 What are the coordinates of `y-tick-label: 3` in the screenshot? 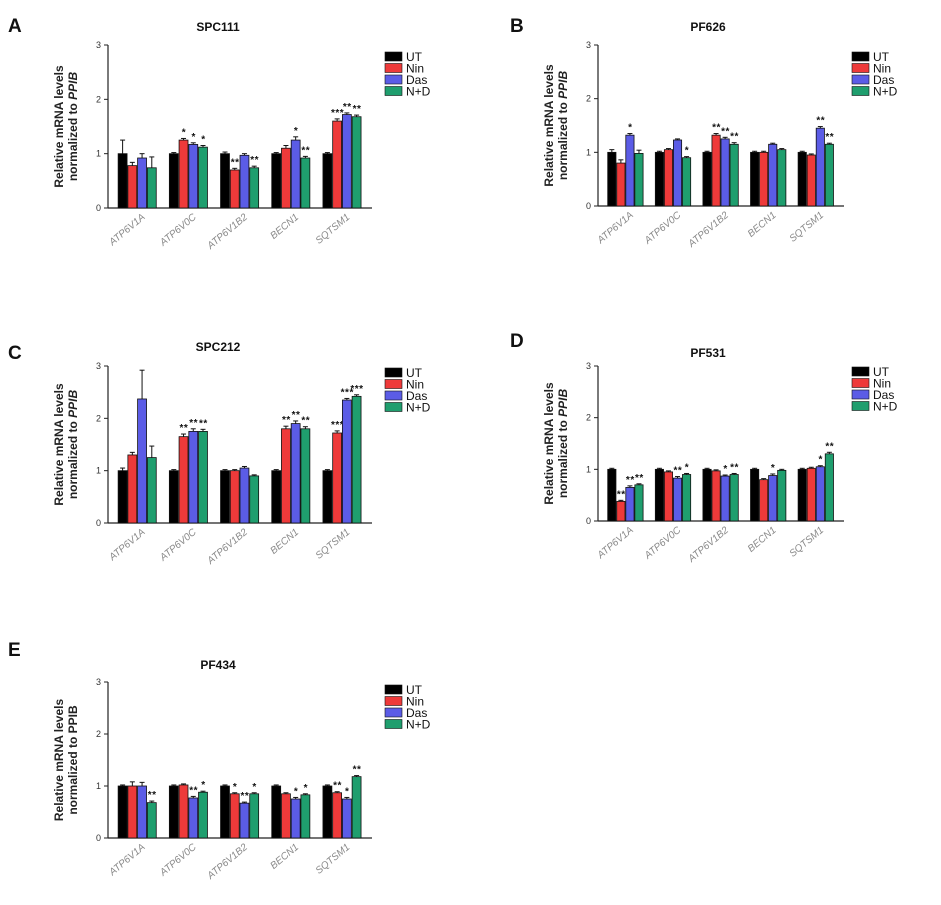 It's located at (98, 45).